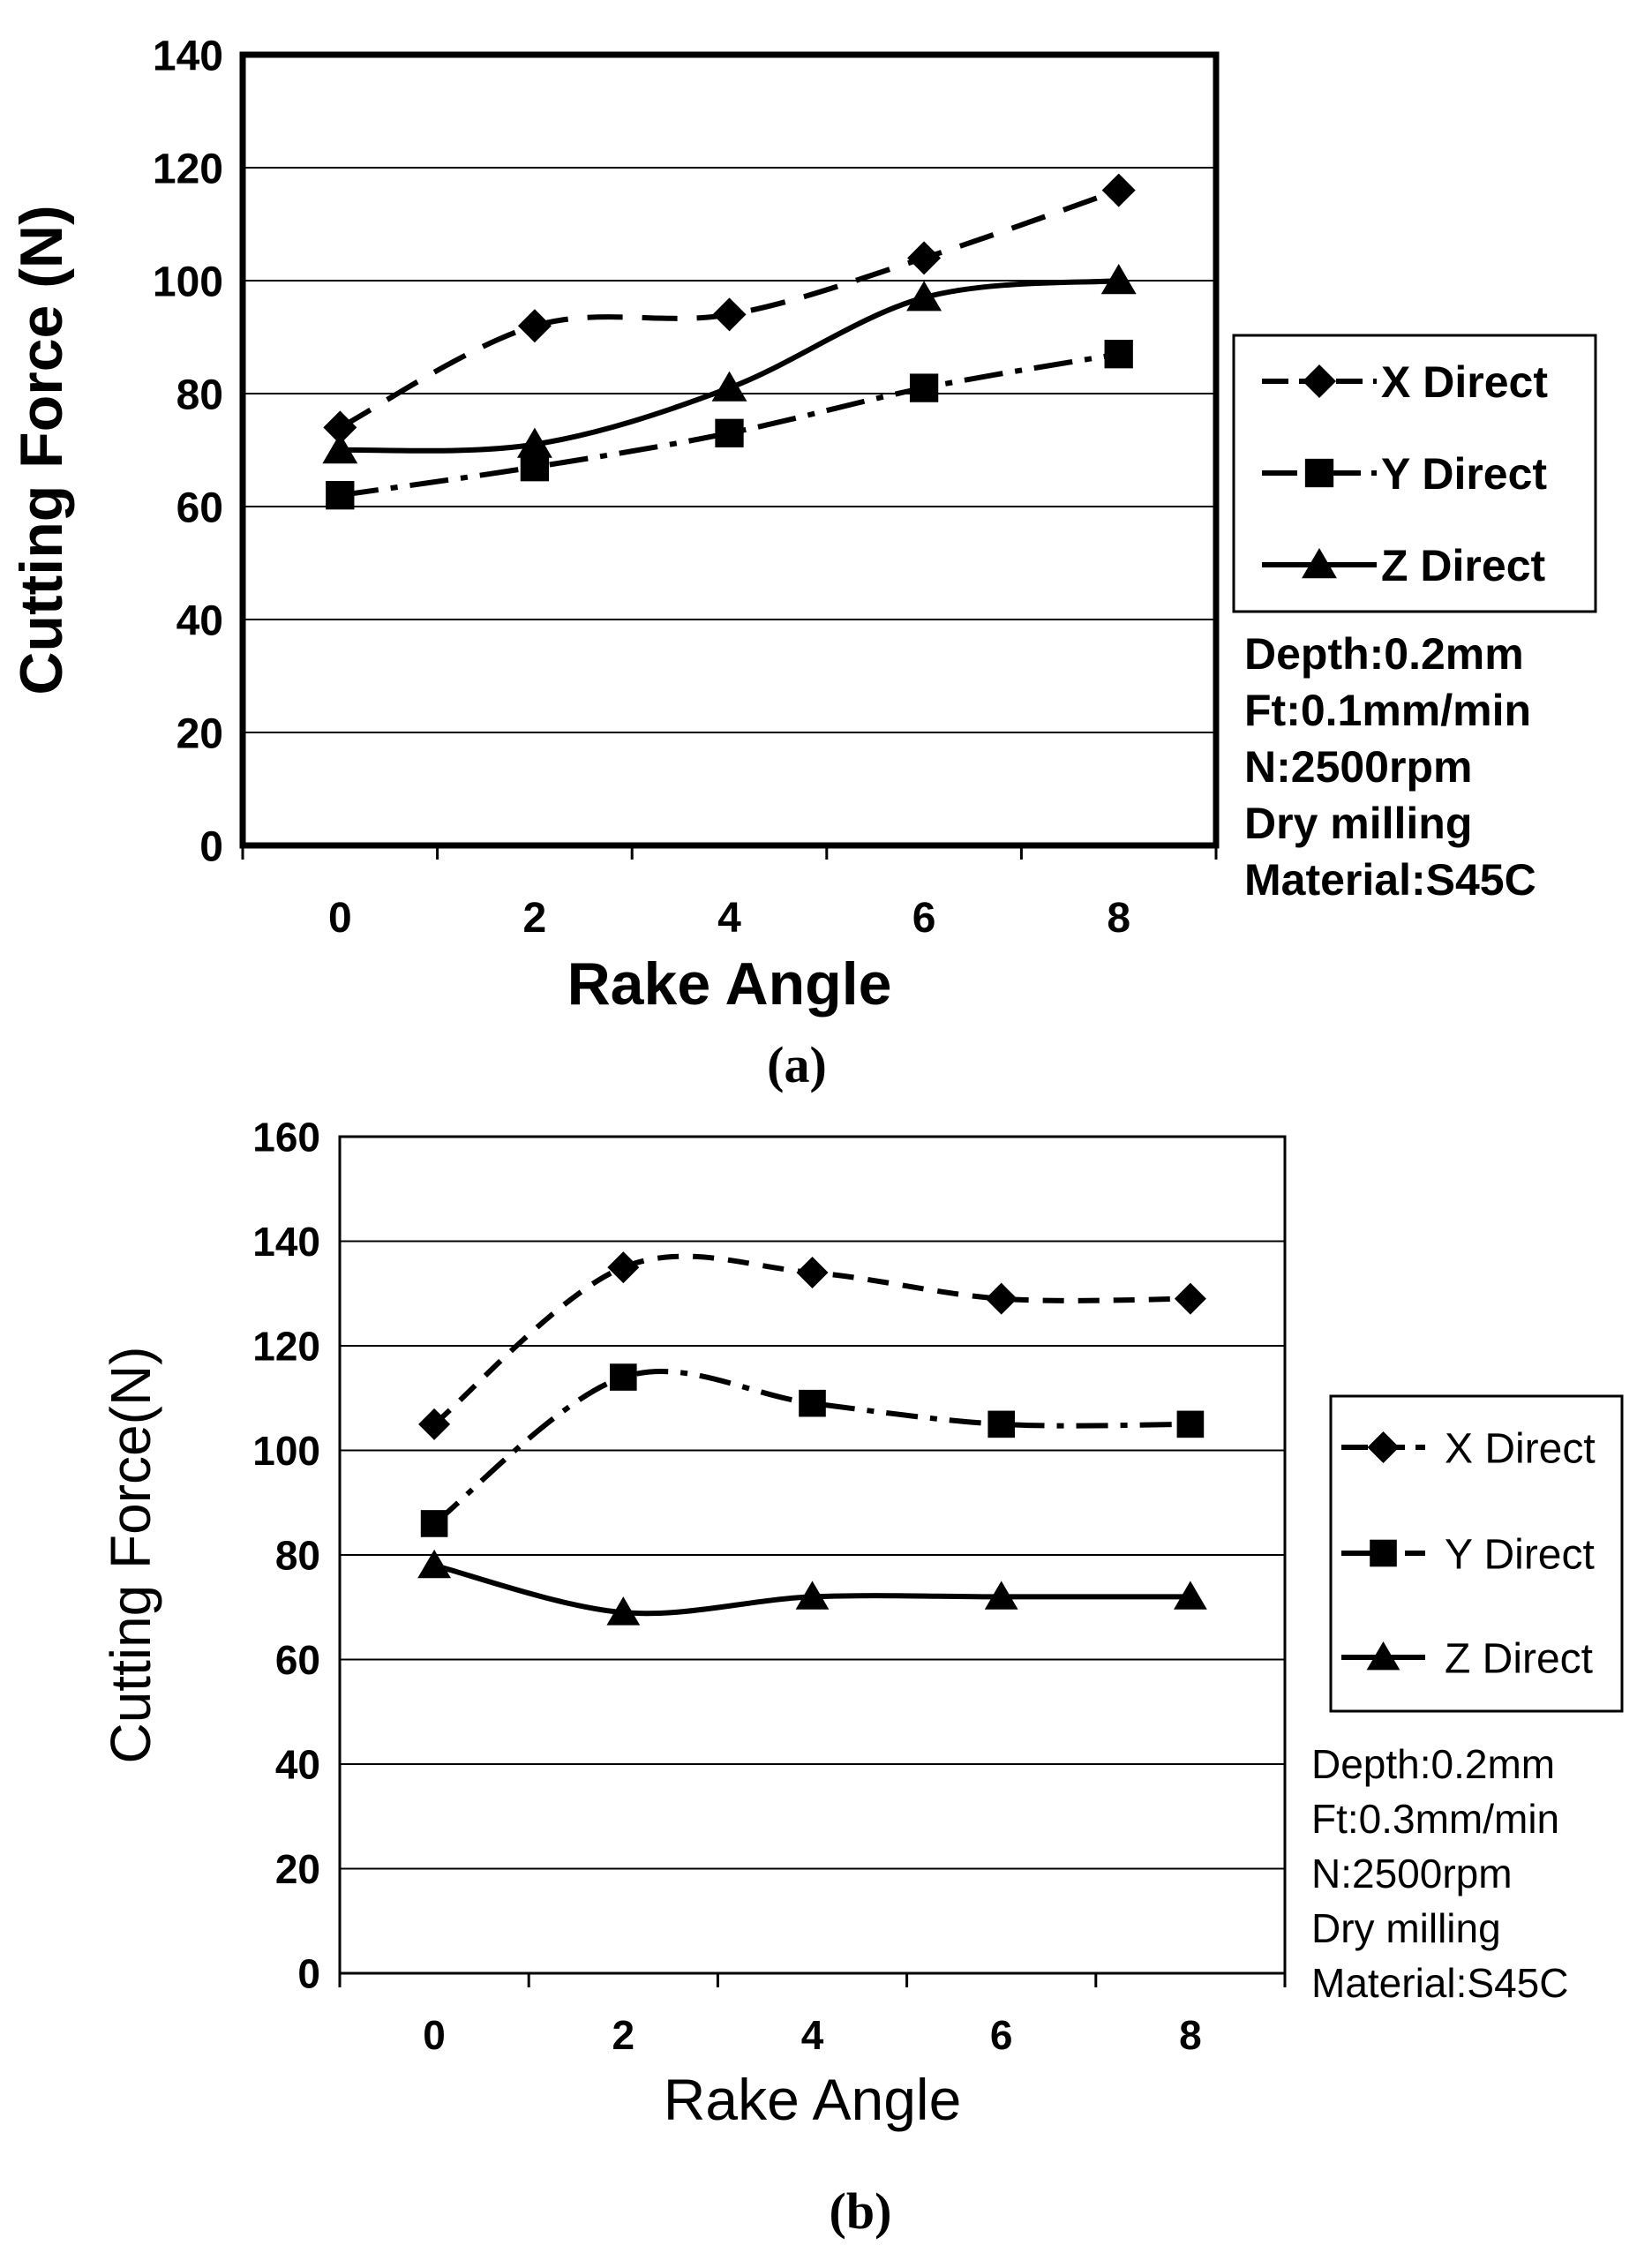 Image resolution: width=1652 pixels, height=2253 pixels. What do you see at coordinates (797, 1064) in the screenshot?
I see `panel-caption: (a)` at bounding box center [797, 1064].